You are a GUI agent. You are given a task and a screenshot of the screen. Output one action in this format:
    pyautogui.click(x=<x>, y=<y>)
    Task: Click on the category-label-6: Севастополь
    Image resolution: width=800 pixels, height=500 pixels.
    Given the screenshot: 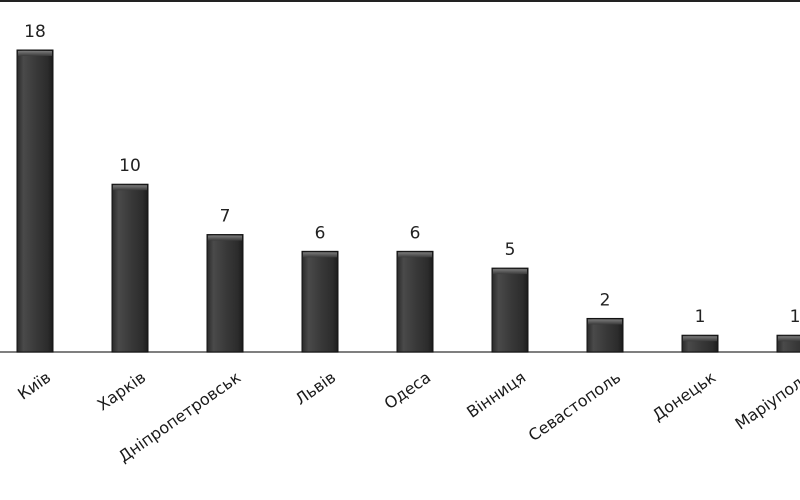 What is the action you would take?
    pyautogui.click(x=574, y=407)
    